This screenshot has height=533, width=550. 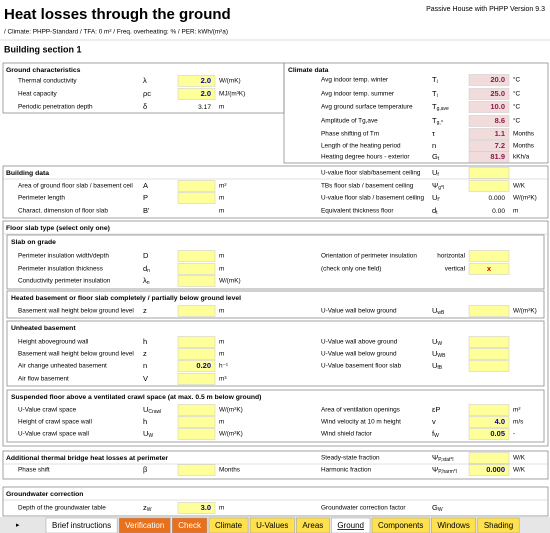 I want to click on sheet-tab-label: Climate, so click(x=229, y=525).